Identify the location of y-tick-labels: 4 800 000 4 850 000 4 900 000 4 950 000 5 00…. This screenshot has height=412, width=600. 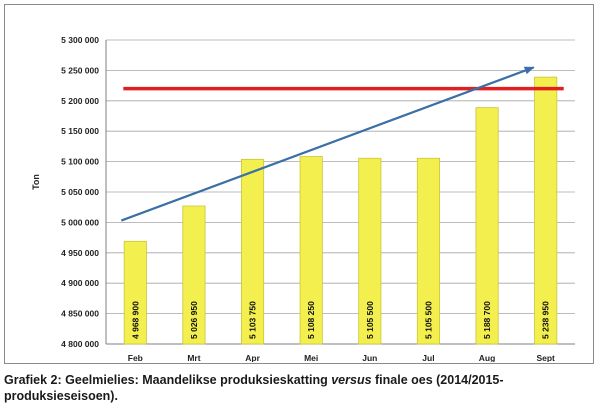
(80, 192).